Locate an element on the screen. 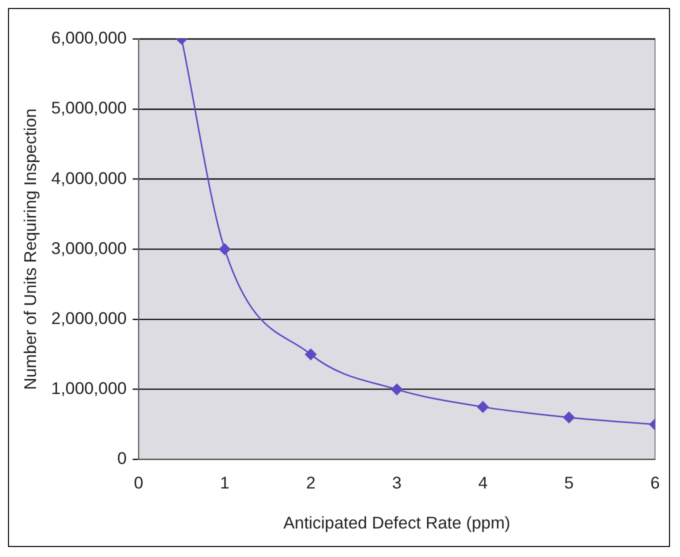 The width and height of the screenshot is (680, 557). y-tick-label: 1,000,000 is located at coordinates (89, 388).